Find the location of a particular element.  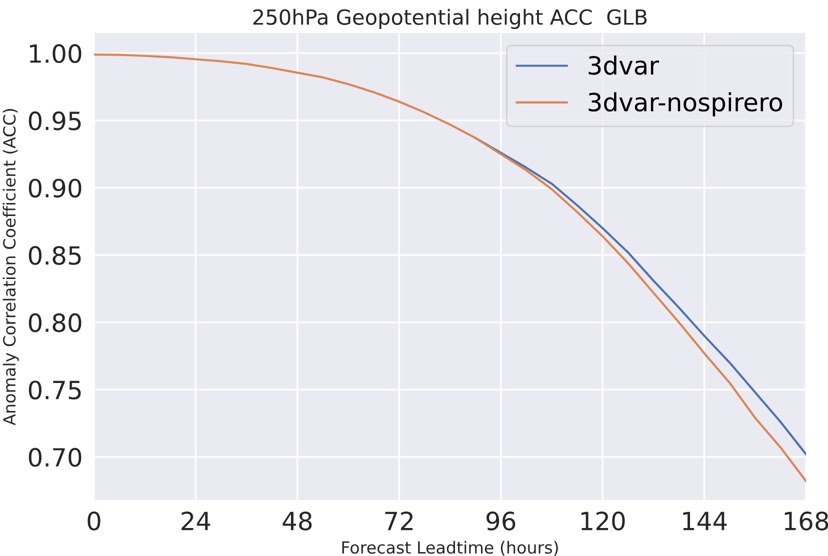

y-tick-label: 0.80 is located at coordinates (55, 322).